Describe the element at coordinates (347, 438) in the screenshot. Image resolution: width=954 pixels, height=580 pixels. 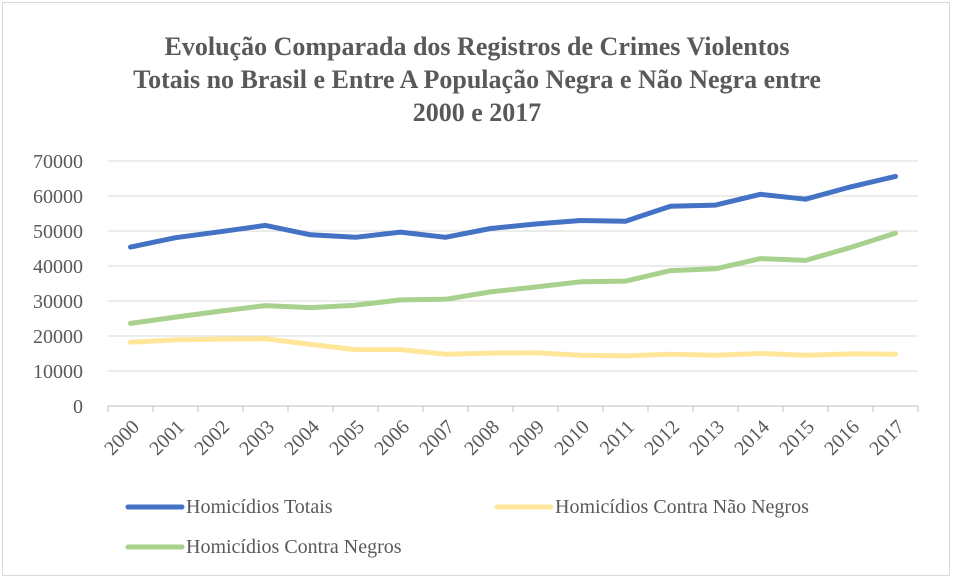
I see `x-tick-label: 2005` at that location.